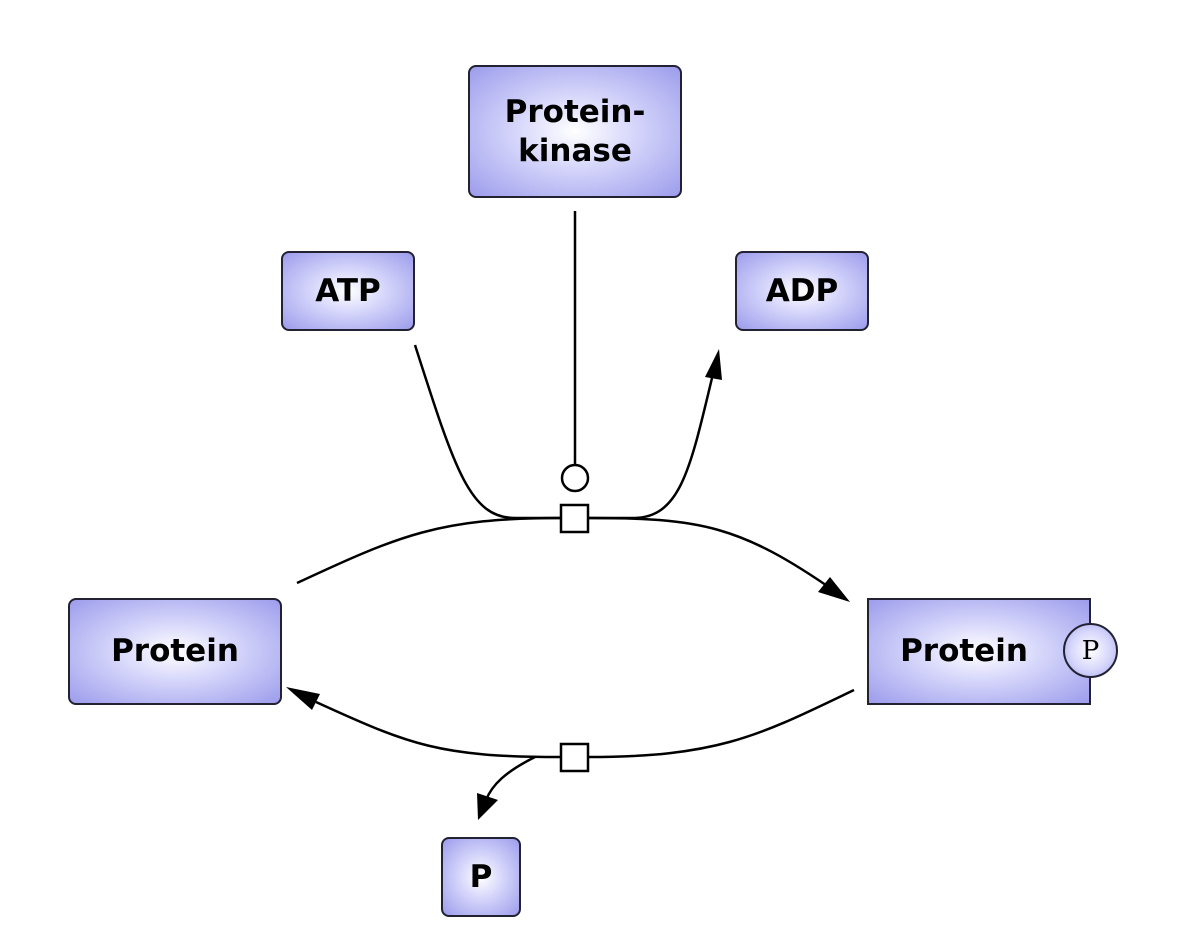 The height and width of the screenshot is (950, 1201). I want to click on phosphorylation-product-arc, so click(712, 555).